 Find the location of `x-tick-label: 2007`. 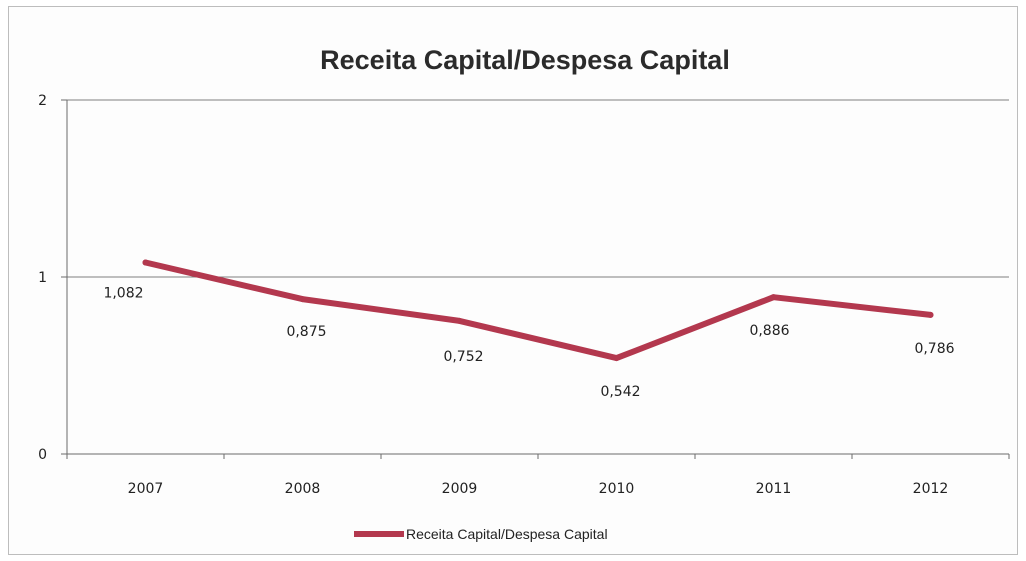

x-tick-label: 2007 is located at coordinates (146, 489).